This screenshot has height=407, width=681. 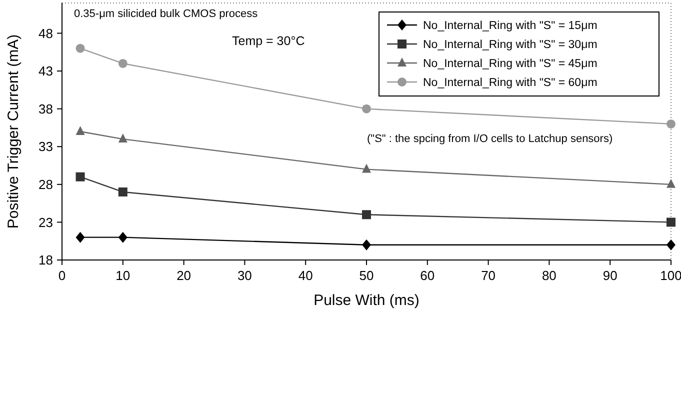 What do you see at coordinates (123, 275) in the screenshot?
I see `x-tick-label: 10` at bounding box center [123, 275].